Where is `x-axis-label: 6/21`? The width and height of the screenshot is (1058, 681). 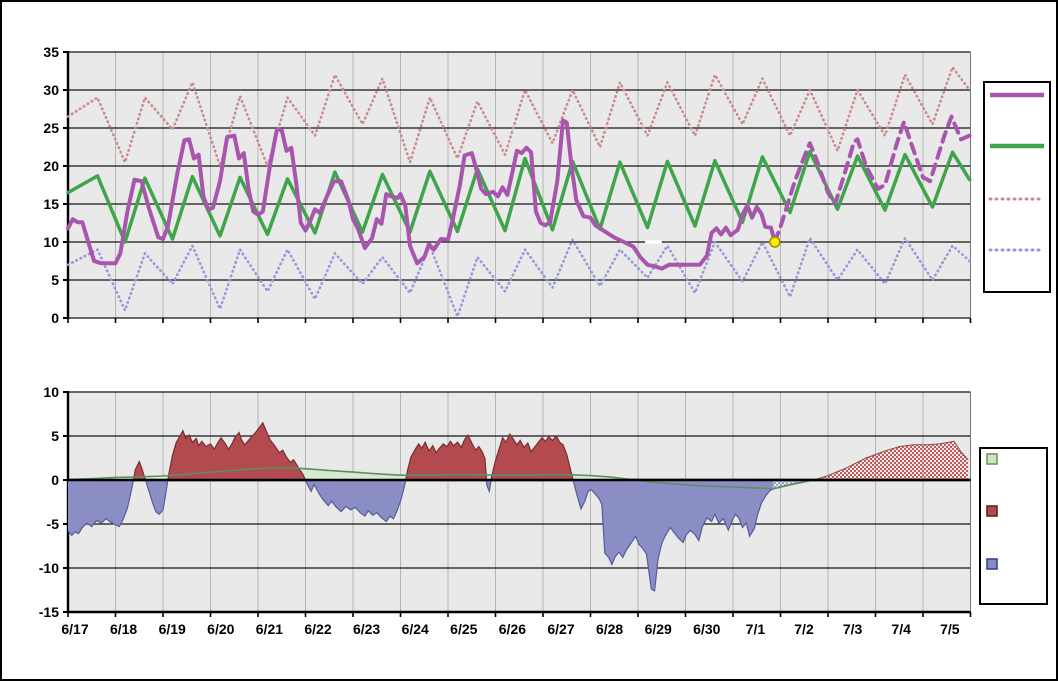
x-axis-label: 6/21 is located at coordinates (269, 629).